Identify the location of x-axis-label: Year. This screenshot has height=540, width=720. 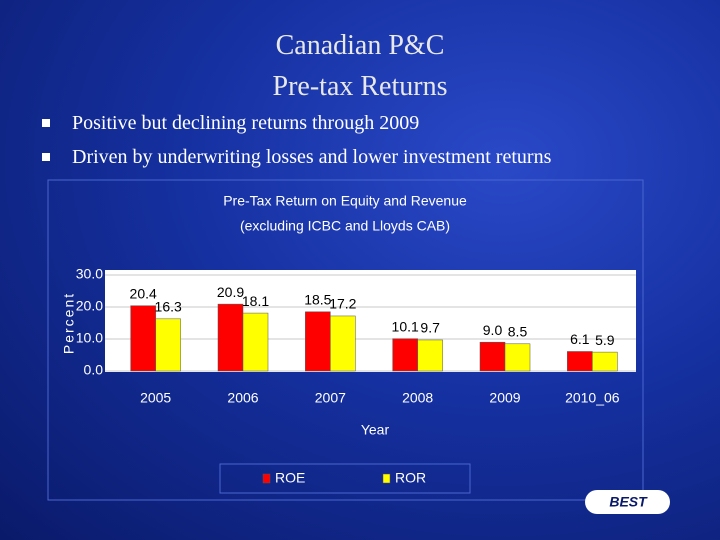
(375, 430).